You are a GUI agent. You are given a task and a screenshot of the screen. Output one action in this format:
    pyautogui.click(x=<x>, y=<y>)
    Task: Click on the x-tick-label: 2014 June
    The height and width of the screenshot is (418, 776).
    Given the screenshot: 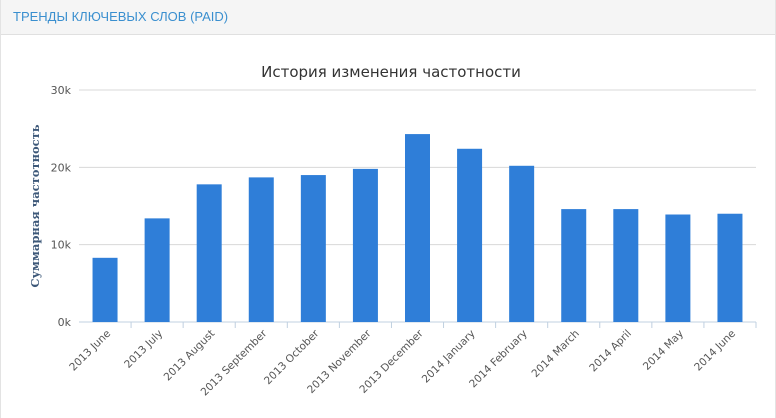 What is the action you would take?
    pyautogui.click(x=715, y=351)
    